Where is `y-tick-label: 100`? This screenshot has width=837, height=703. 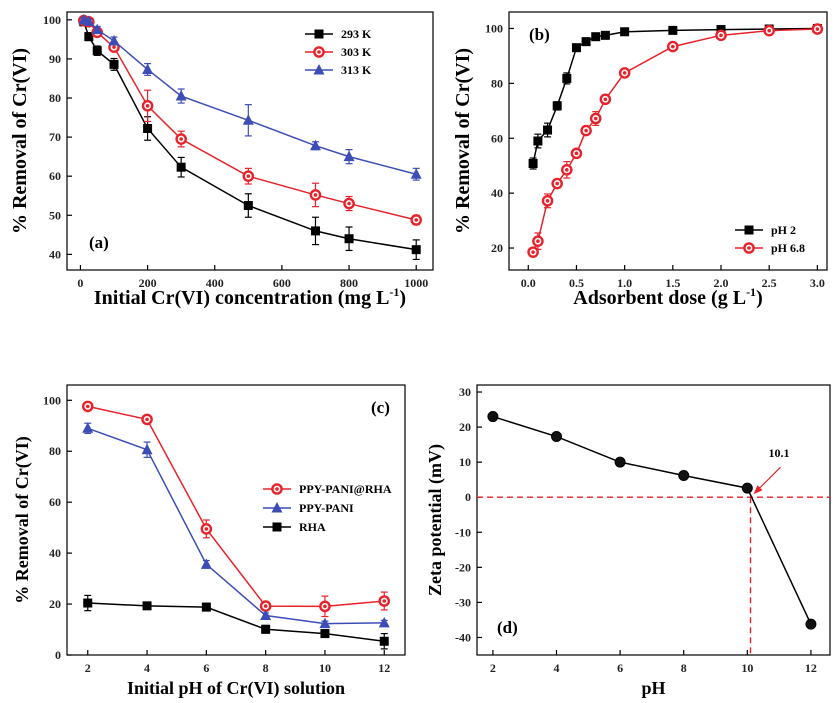
y-tick-label: 100 is located at coordinates (52, 400).